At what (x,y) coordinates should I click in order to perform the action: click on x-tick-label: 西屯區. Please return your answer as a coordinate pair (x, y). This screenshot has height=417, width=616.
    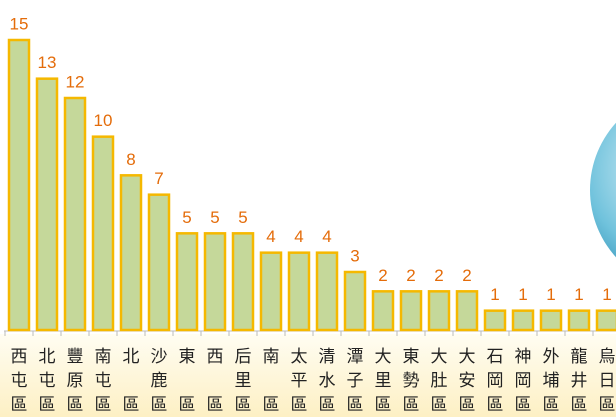
    Looking at the image, I should click on (19, 381).